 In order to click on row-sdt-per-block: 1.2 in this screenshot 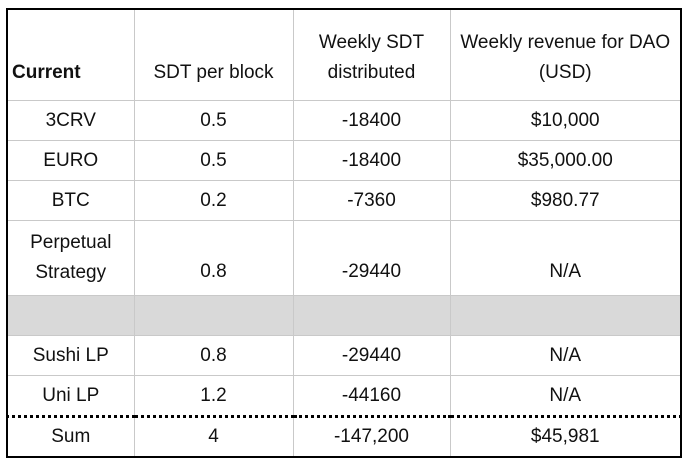, I will do `click(213, 396)`.